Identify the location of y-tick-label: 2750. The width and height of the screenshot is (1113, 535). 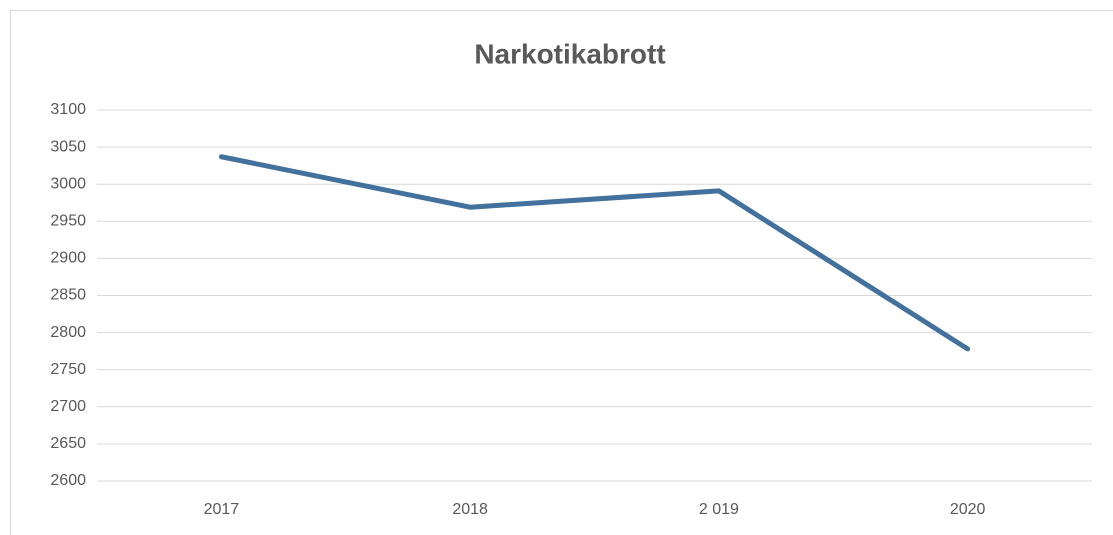
(68, 369).